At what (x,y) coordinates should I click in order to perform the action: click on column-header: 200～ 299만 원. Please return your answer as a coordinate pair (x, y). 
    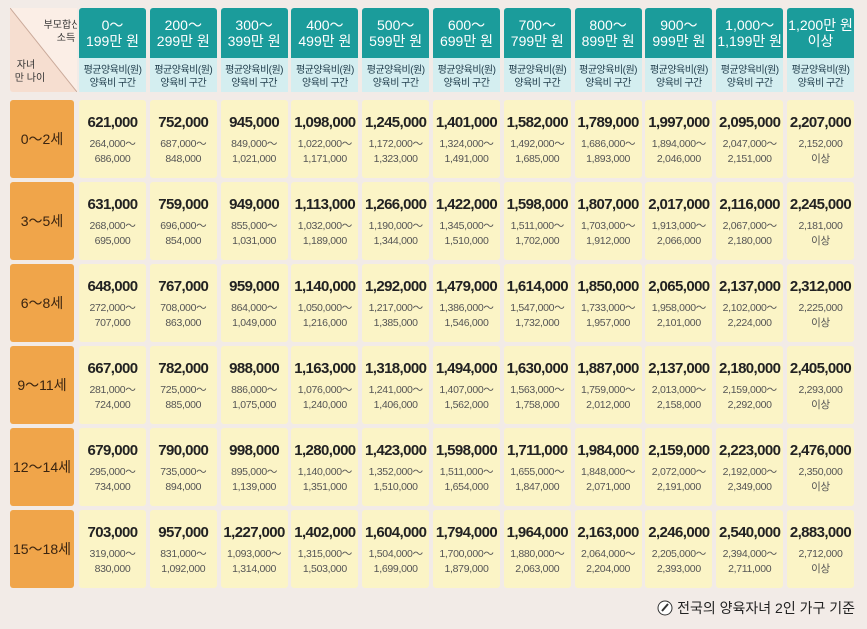
    Looking at the image, I should click on (183, 33).